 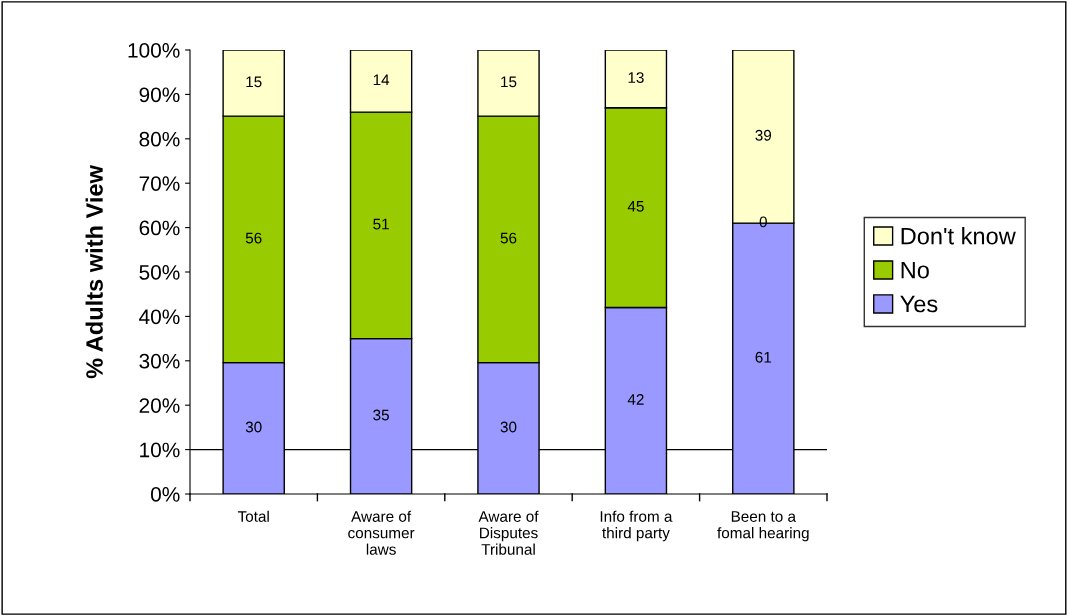 What do you see at coordinates (159, 272) in the screenshot?
I see `y-tick-label: 50%` at bounding box center [159, 272].